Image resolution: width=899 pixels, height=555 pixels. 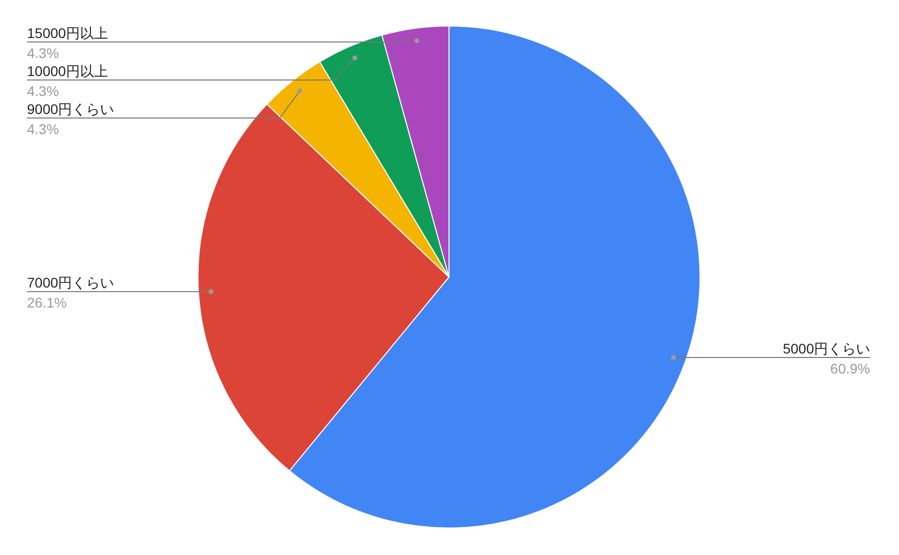 What do you see at coordinates (67, 71) in the screenshot?
I see `slice-label: 10000円以上` at bounding box center [67, 71].